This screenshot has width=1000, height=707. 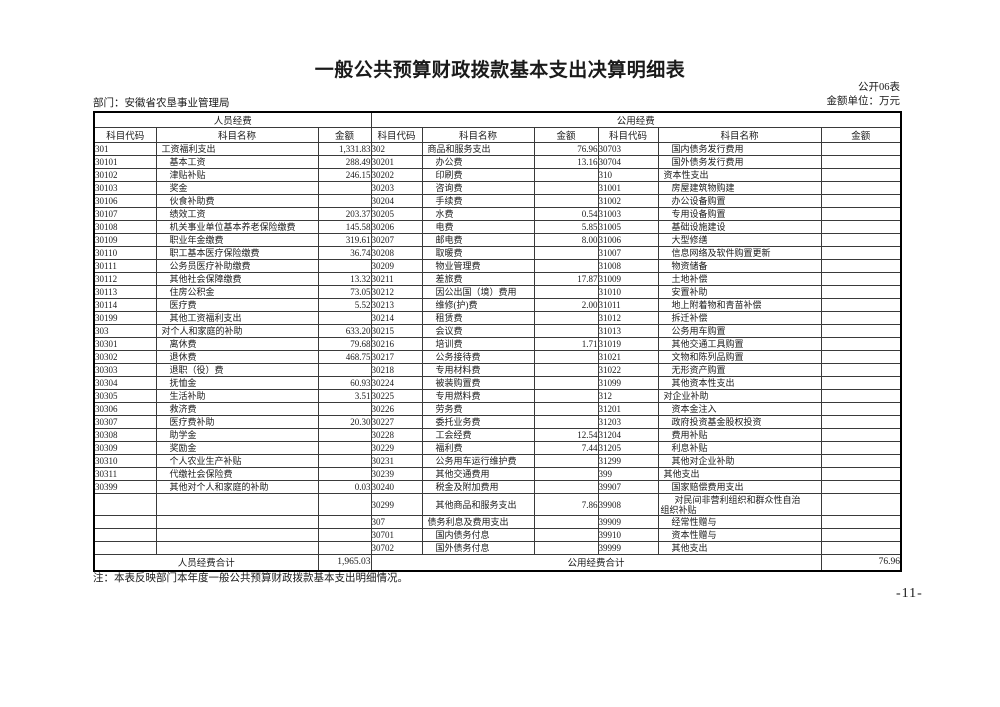 What do you see at coordinates (237, 409) in the screenshot?
I see `subject-name-cell: 救济费` at bounding box center [237, 409].